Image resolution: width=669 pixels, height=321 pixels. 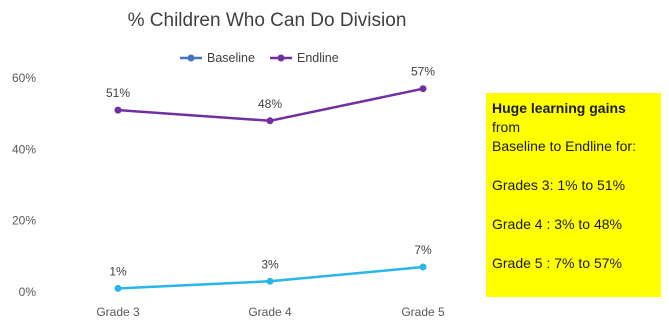 I want to click on x-tick-label: Grade 5, so click(x=423, y=312).